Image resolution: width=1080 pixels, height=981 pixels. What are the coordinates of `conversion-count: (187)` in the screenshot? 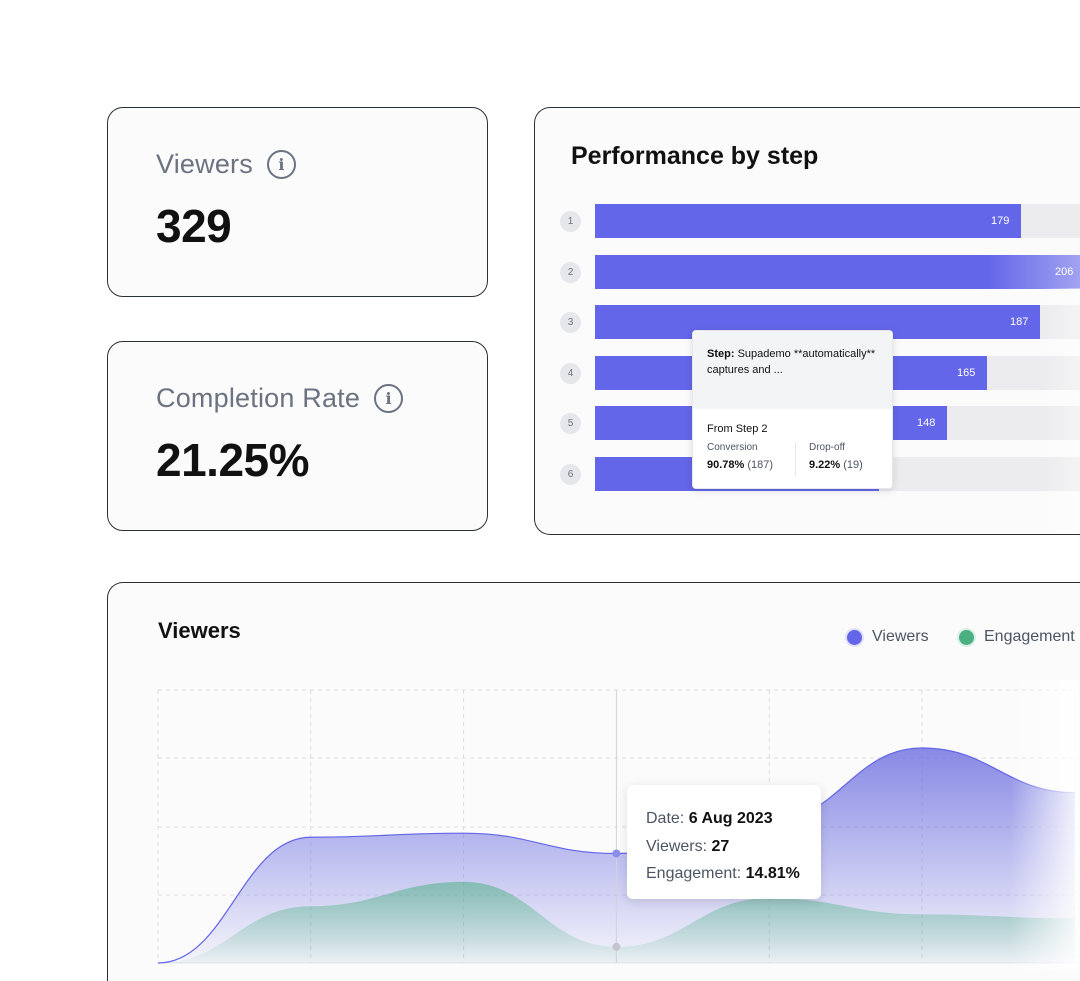 It's located at (760, 465).